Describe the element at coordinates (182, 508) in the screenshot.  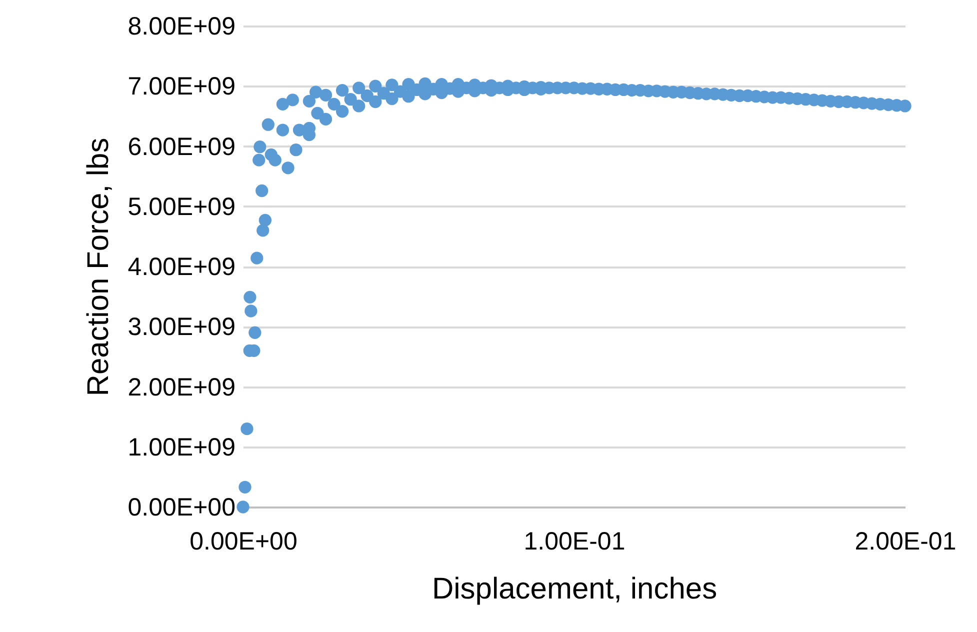
I see `y-tick-label: 0.00E+00` at that location.